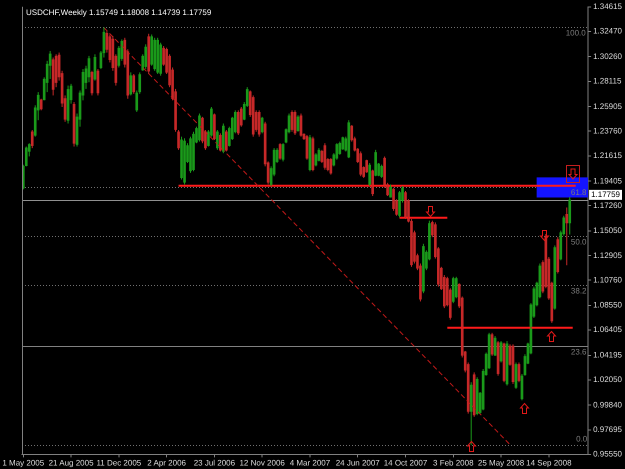  Describe the element at coordinates (608, 454) in the screenshot. I see `y-tick-label: 0.95550` at that location.